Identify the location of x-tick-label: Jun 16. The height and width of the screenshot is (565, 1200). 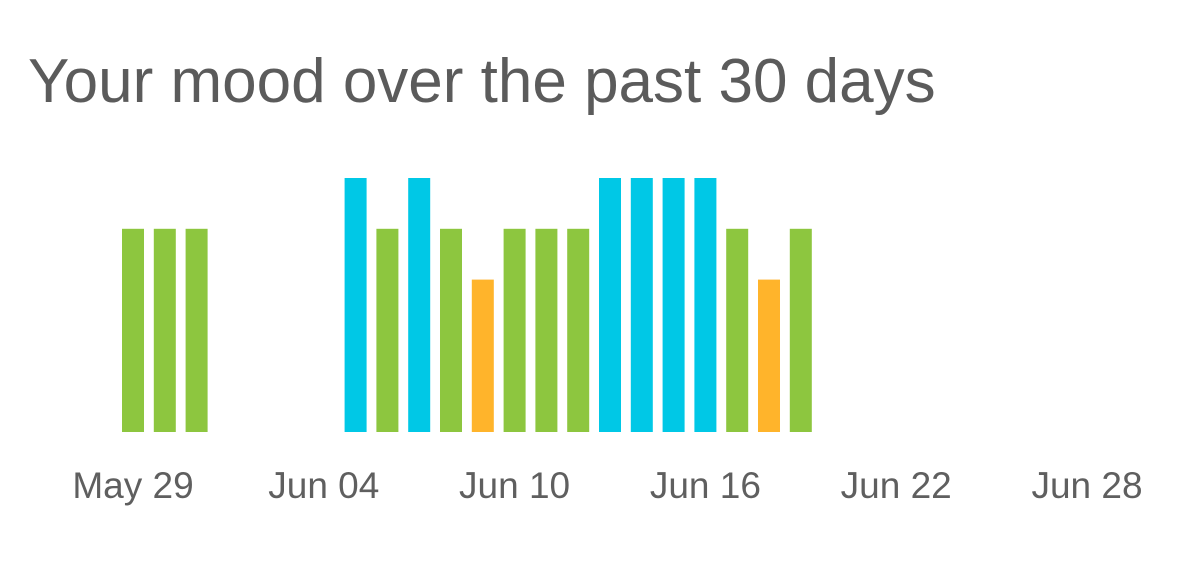
(705, 485).